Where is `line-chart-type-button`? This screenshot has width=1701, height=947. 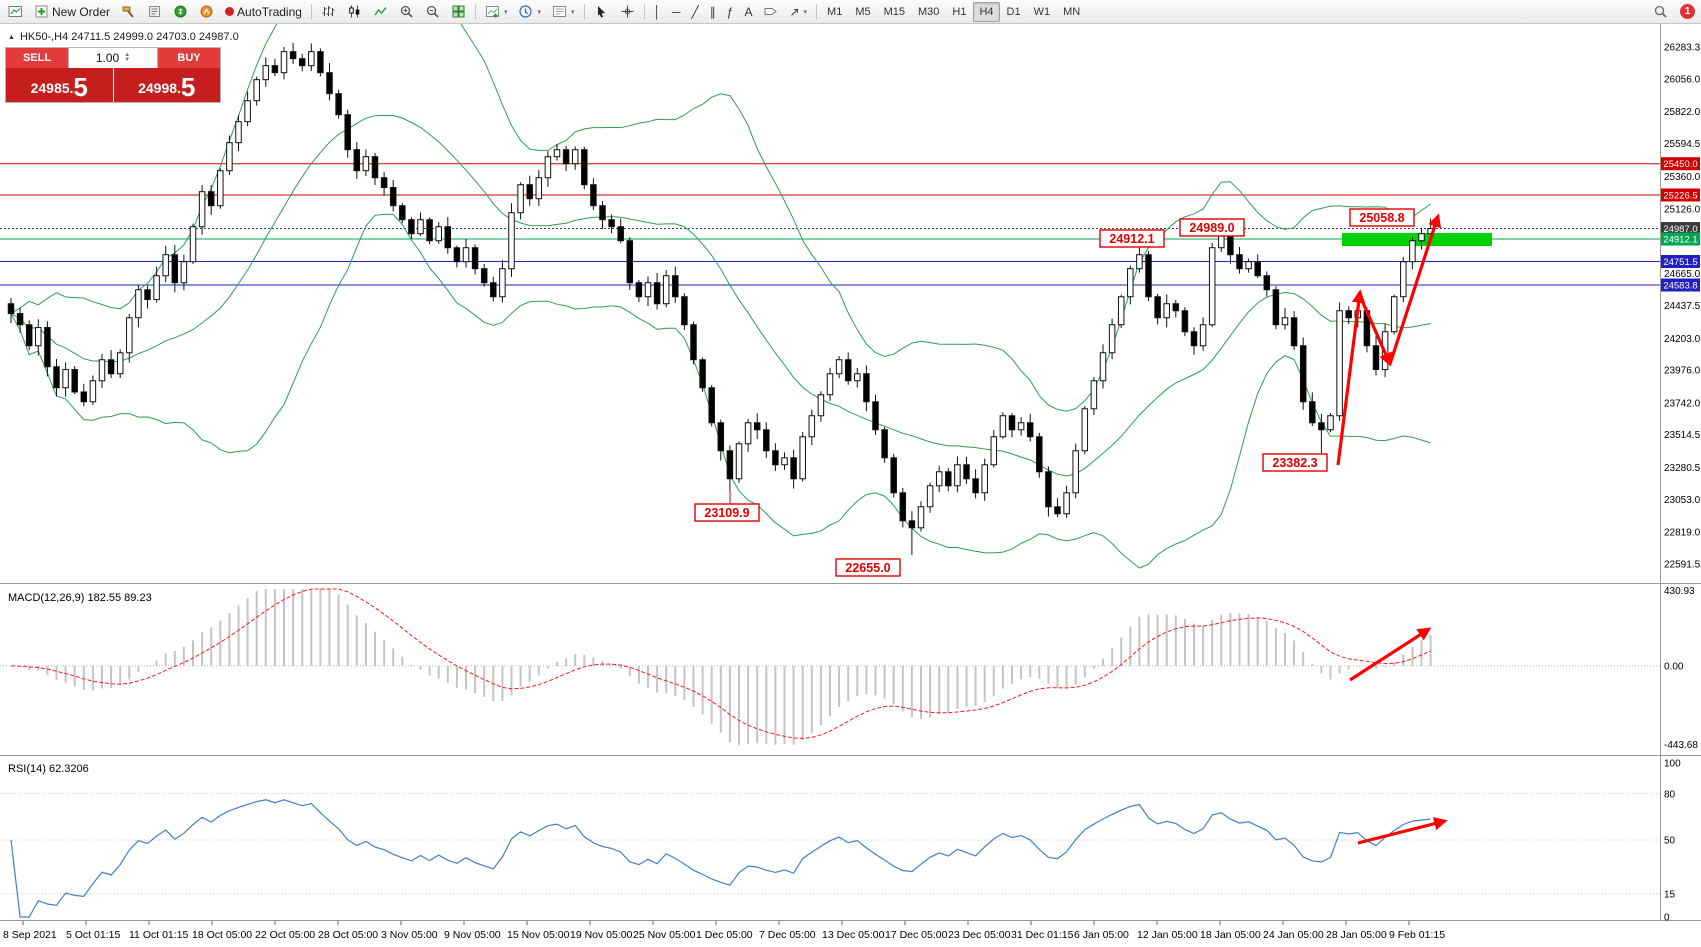 line-chart-type-button is located at coordinates (380, 12).